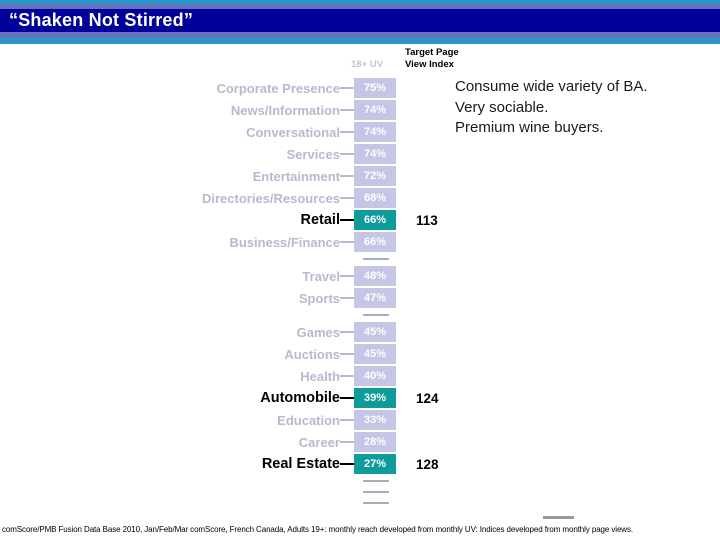 The width and height of the screenshot is (720, 540). What do you see at coordinates (502, 107) in the screenshot?
I see `annotation-line-2: Very sociable.` at bounding box center [502, 107].